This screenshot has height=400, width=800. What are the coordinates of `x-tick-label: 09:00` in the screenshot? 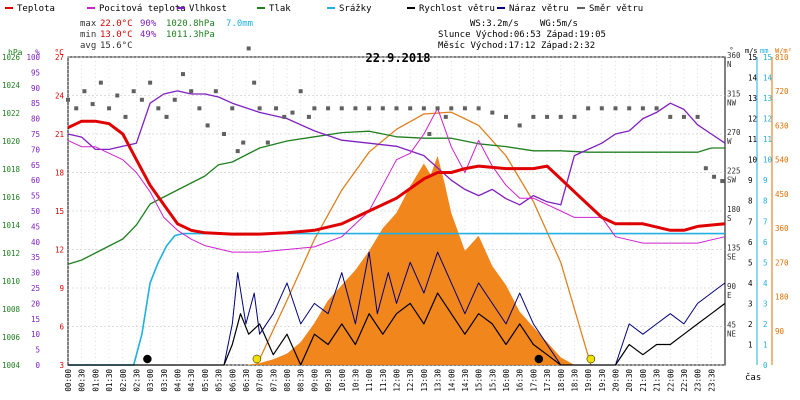 It's located at (314, 380).